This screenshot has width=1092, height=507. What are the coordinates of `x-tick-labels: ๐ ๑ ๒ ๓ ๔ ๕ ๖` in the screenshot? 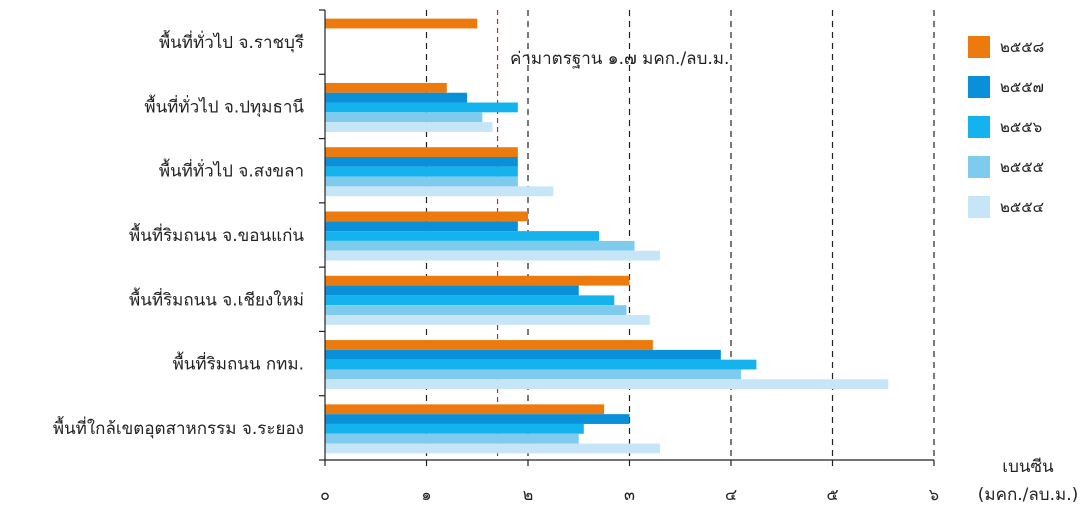 It's located at (629, 494).